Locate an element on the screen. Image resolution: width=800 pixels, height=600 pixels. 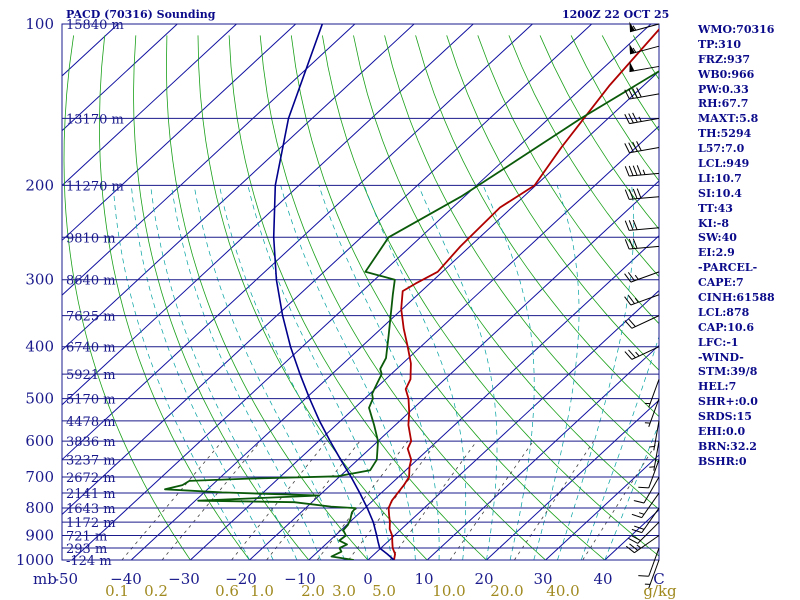
pressure-tick-label: 700 is located at coordinates (39, 477).